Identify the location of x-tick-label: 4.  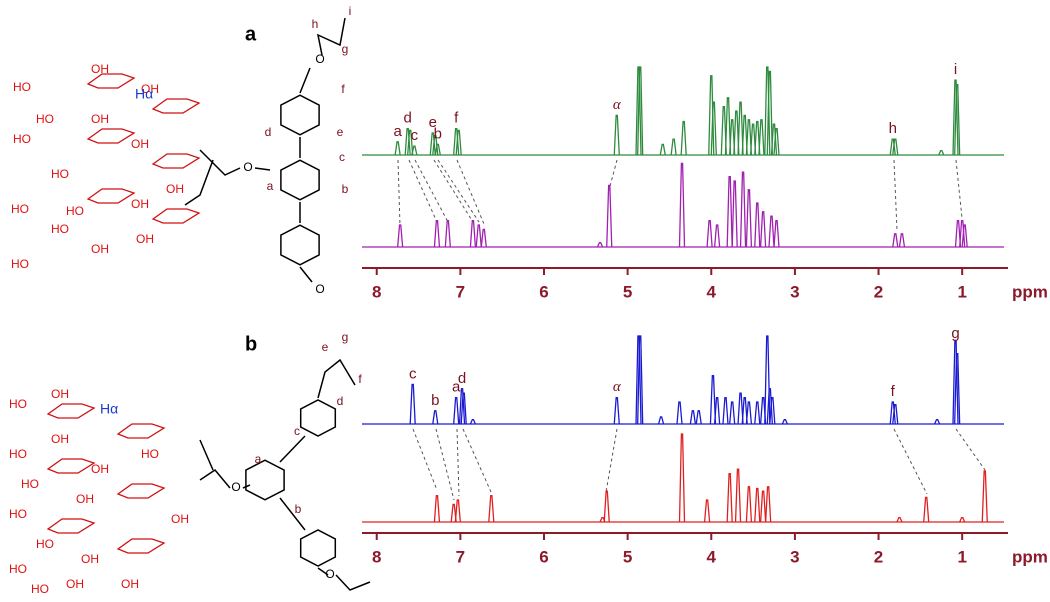
(712, 291).